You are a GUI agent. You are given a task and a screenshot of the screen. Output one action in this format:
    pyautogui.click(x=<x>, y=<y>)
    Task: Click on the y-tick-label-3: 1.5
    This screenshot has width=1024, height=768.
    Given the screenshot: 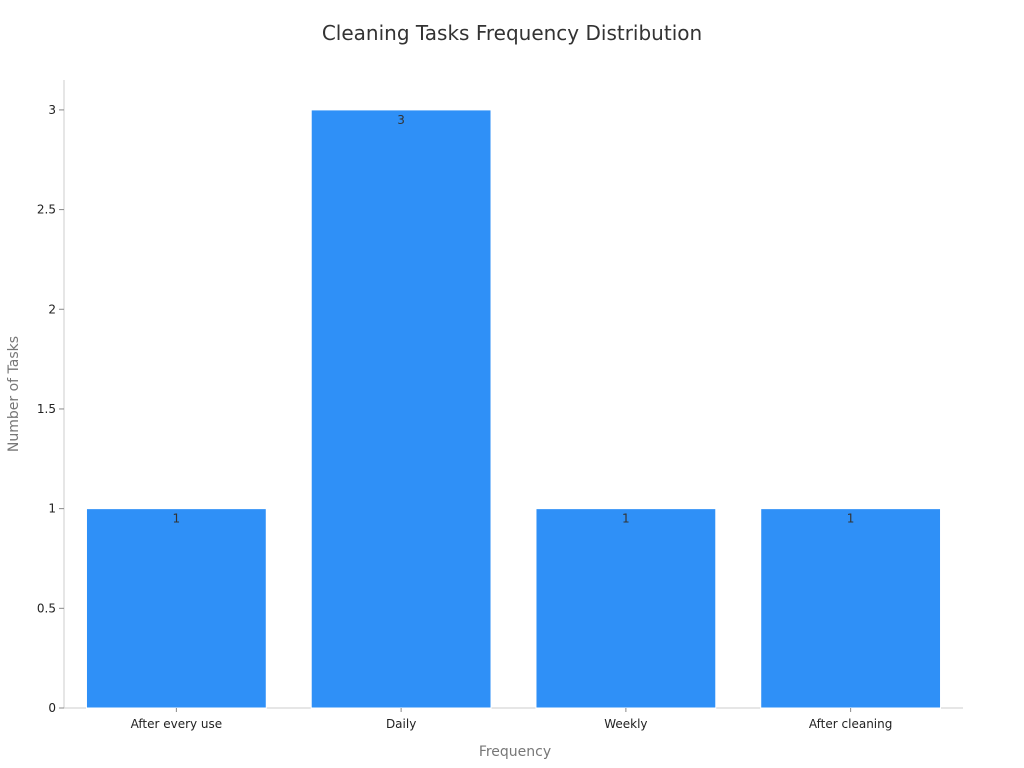 What is the action you would take?
    pyautogui.click(x=46, y=409)
    